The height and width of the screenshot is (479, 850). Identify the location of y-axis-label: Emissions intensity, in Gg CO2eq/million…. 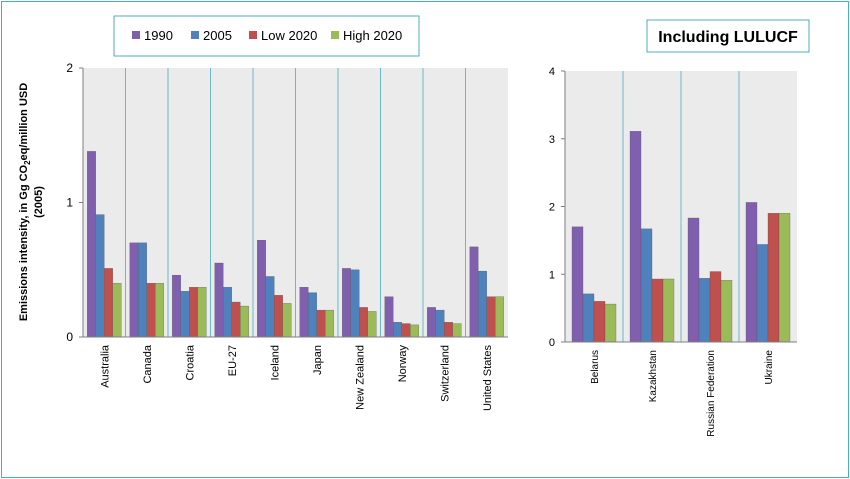
(31, 202).